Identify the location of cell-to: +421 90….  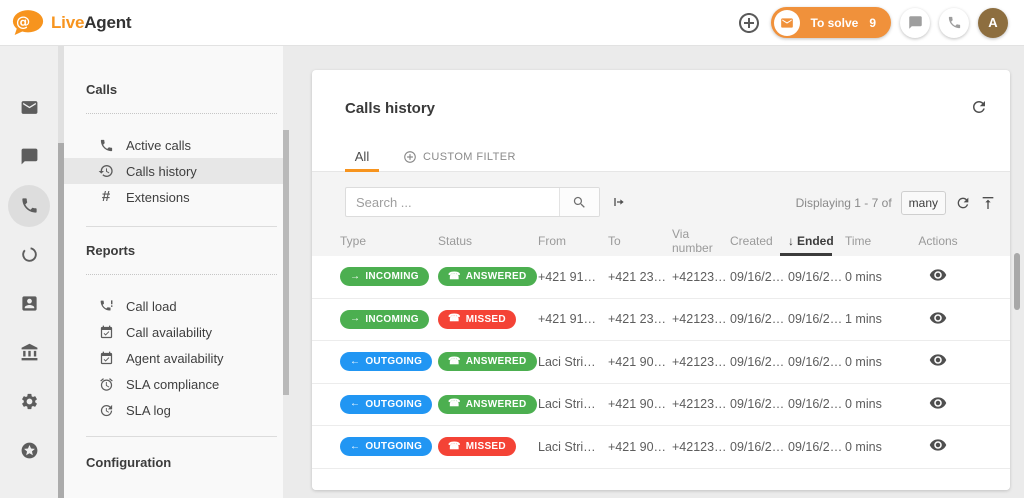
(637, 446).